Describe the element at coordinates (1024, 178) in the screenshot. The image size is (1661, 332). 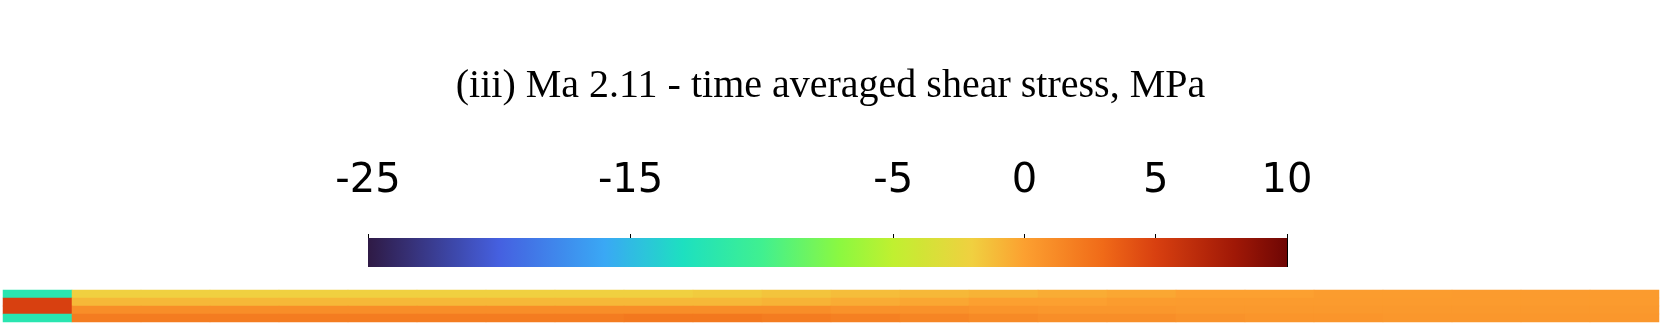
I see `color-bar-label: 0` at that location.